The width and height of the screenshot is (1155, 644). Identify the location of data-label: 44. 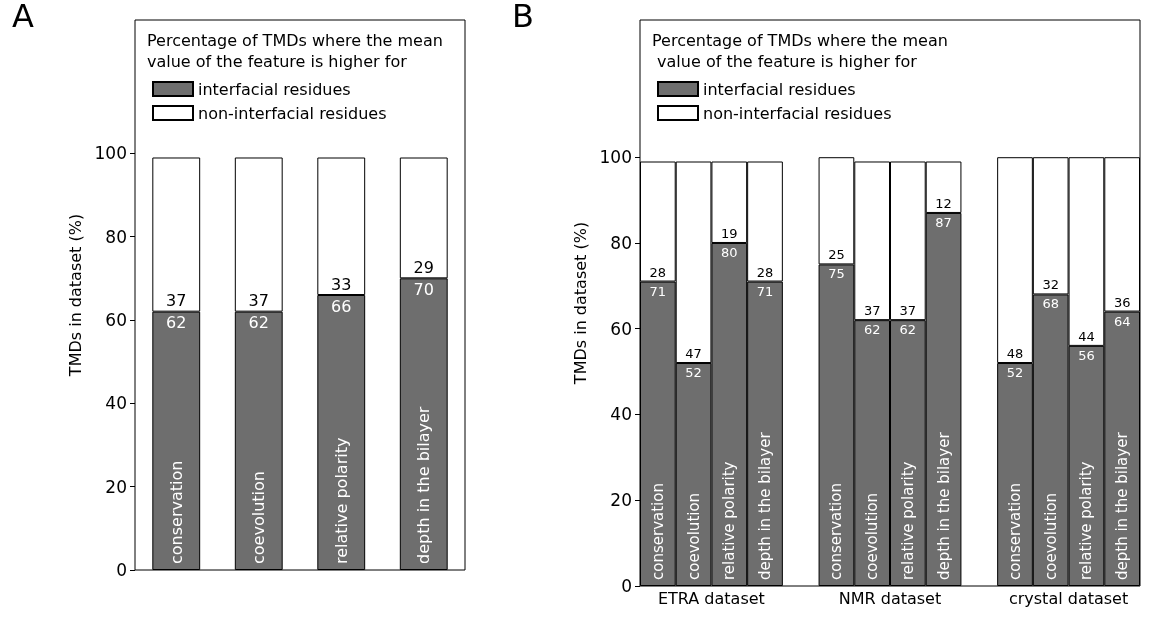
(1086, 336).